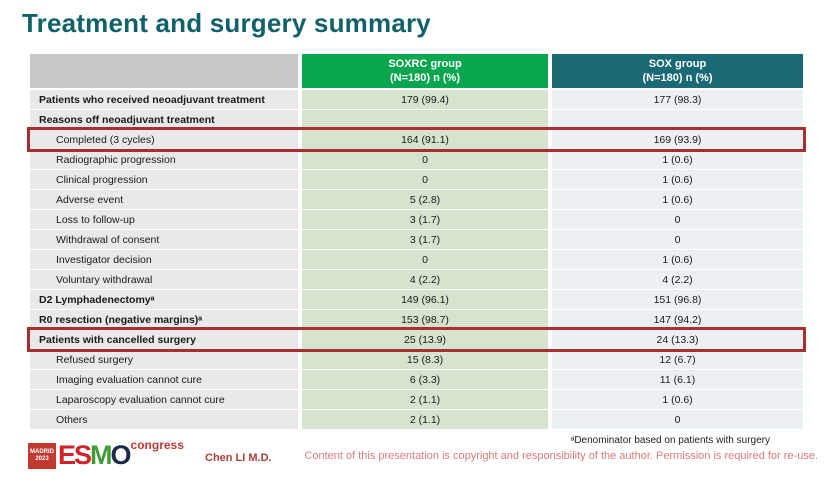 This screenshot has width=832, height=478. Describe the element at coordinates (226, 23) in the screenshot. I see `page-title: Treatment and surgery summary` at that location.